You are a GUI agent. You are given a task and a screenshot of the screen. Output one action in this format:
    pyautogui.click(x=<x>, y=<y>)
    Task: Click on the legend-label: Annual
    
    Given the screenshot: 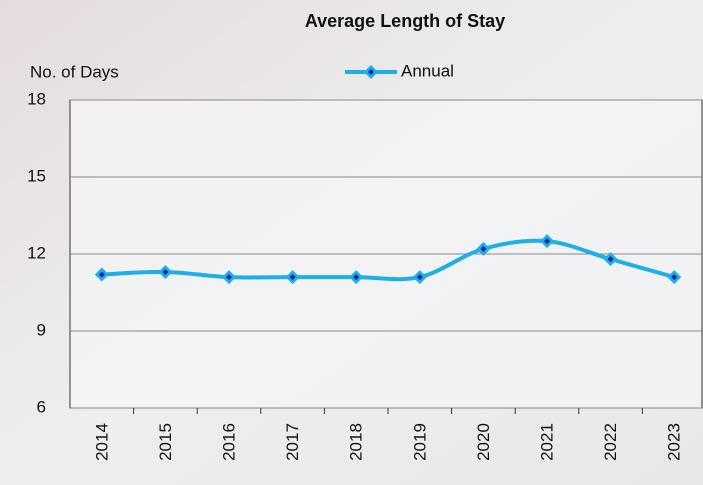 What is the action you would take?
    pyautogui.click(x=427, y=70)
    